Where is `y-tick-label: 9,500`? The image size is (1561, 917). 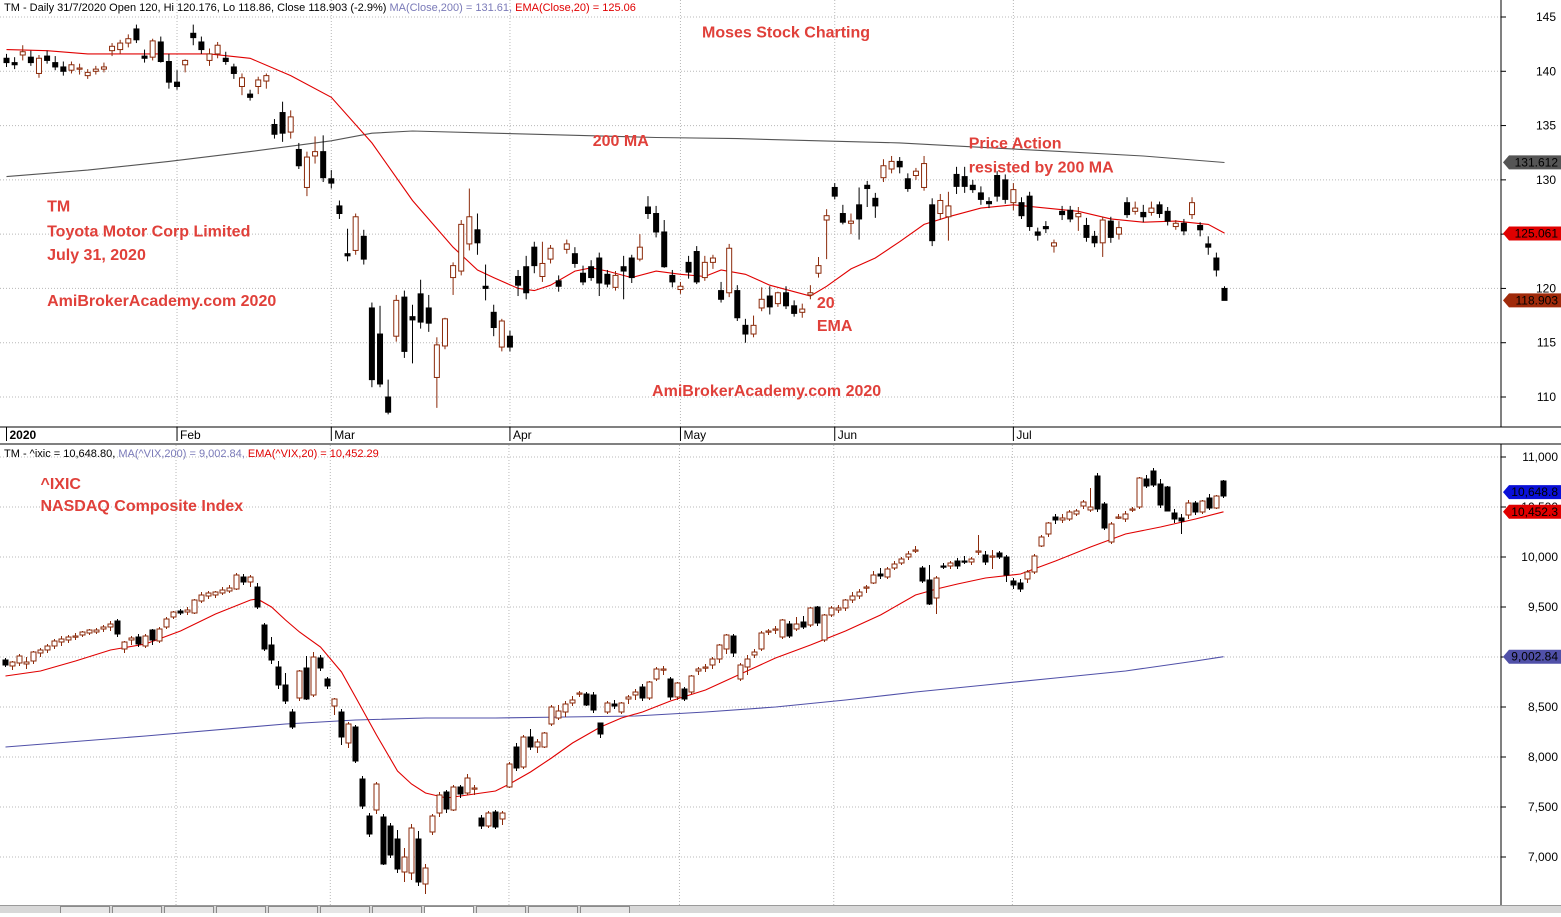
y-tick-label: 9,500 is located at coordinates (1543, 607).